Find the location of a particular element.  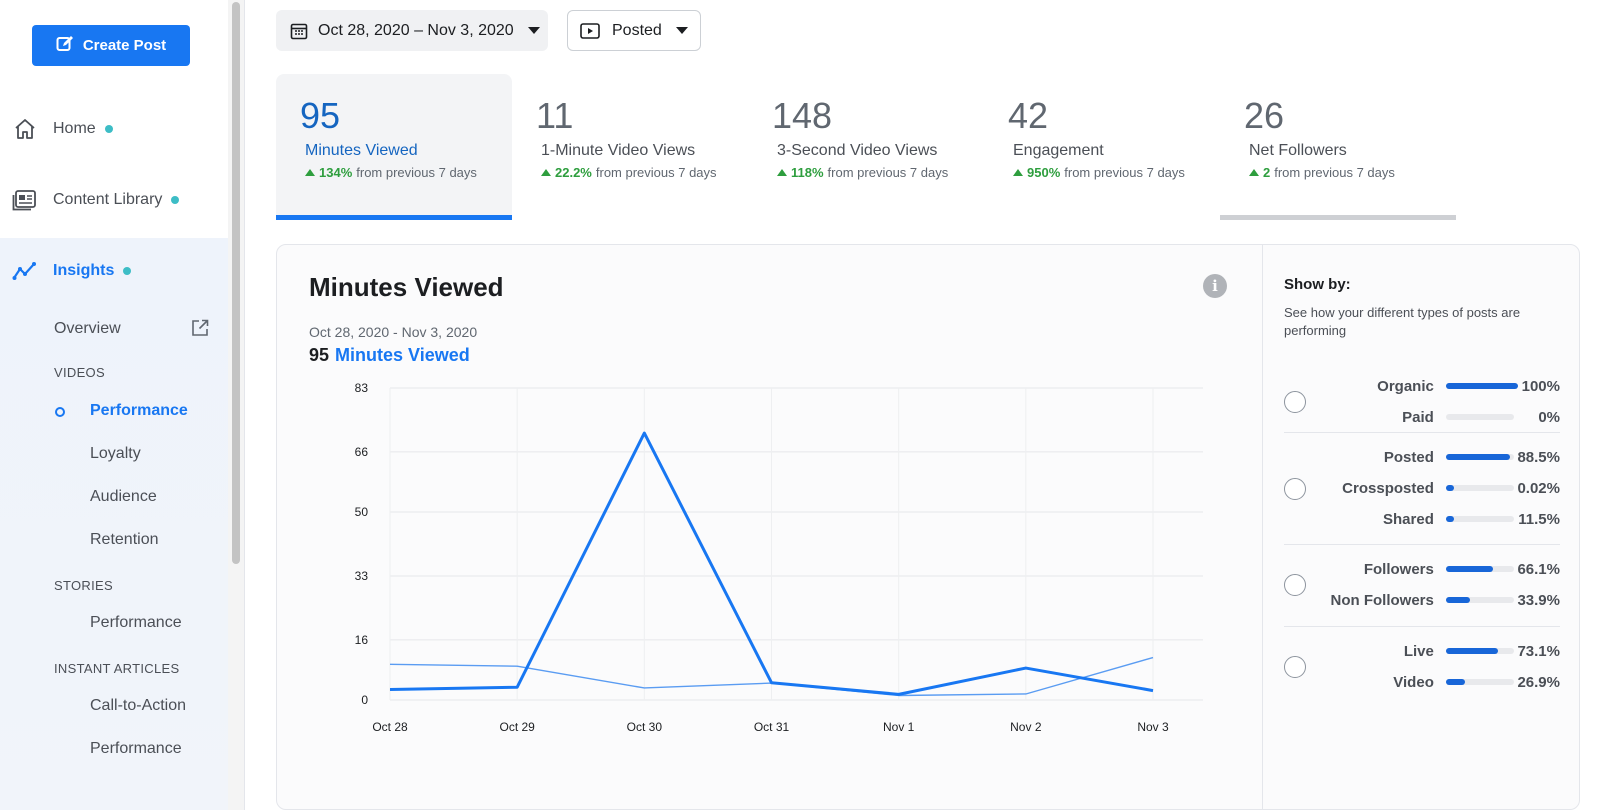

show-by-label: Organic is located at coordinates (1405, 386).